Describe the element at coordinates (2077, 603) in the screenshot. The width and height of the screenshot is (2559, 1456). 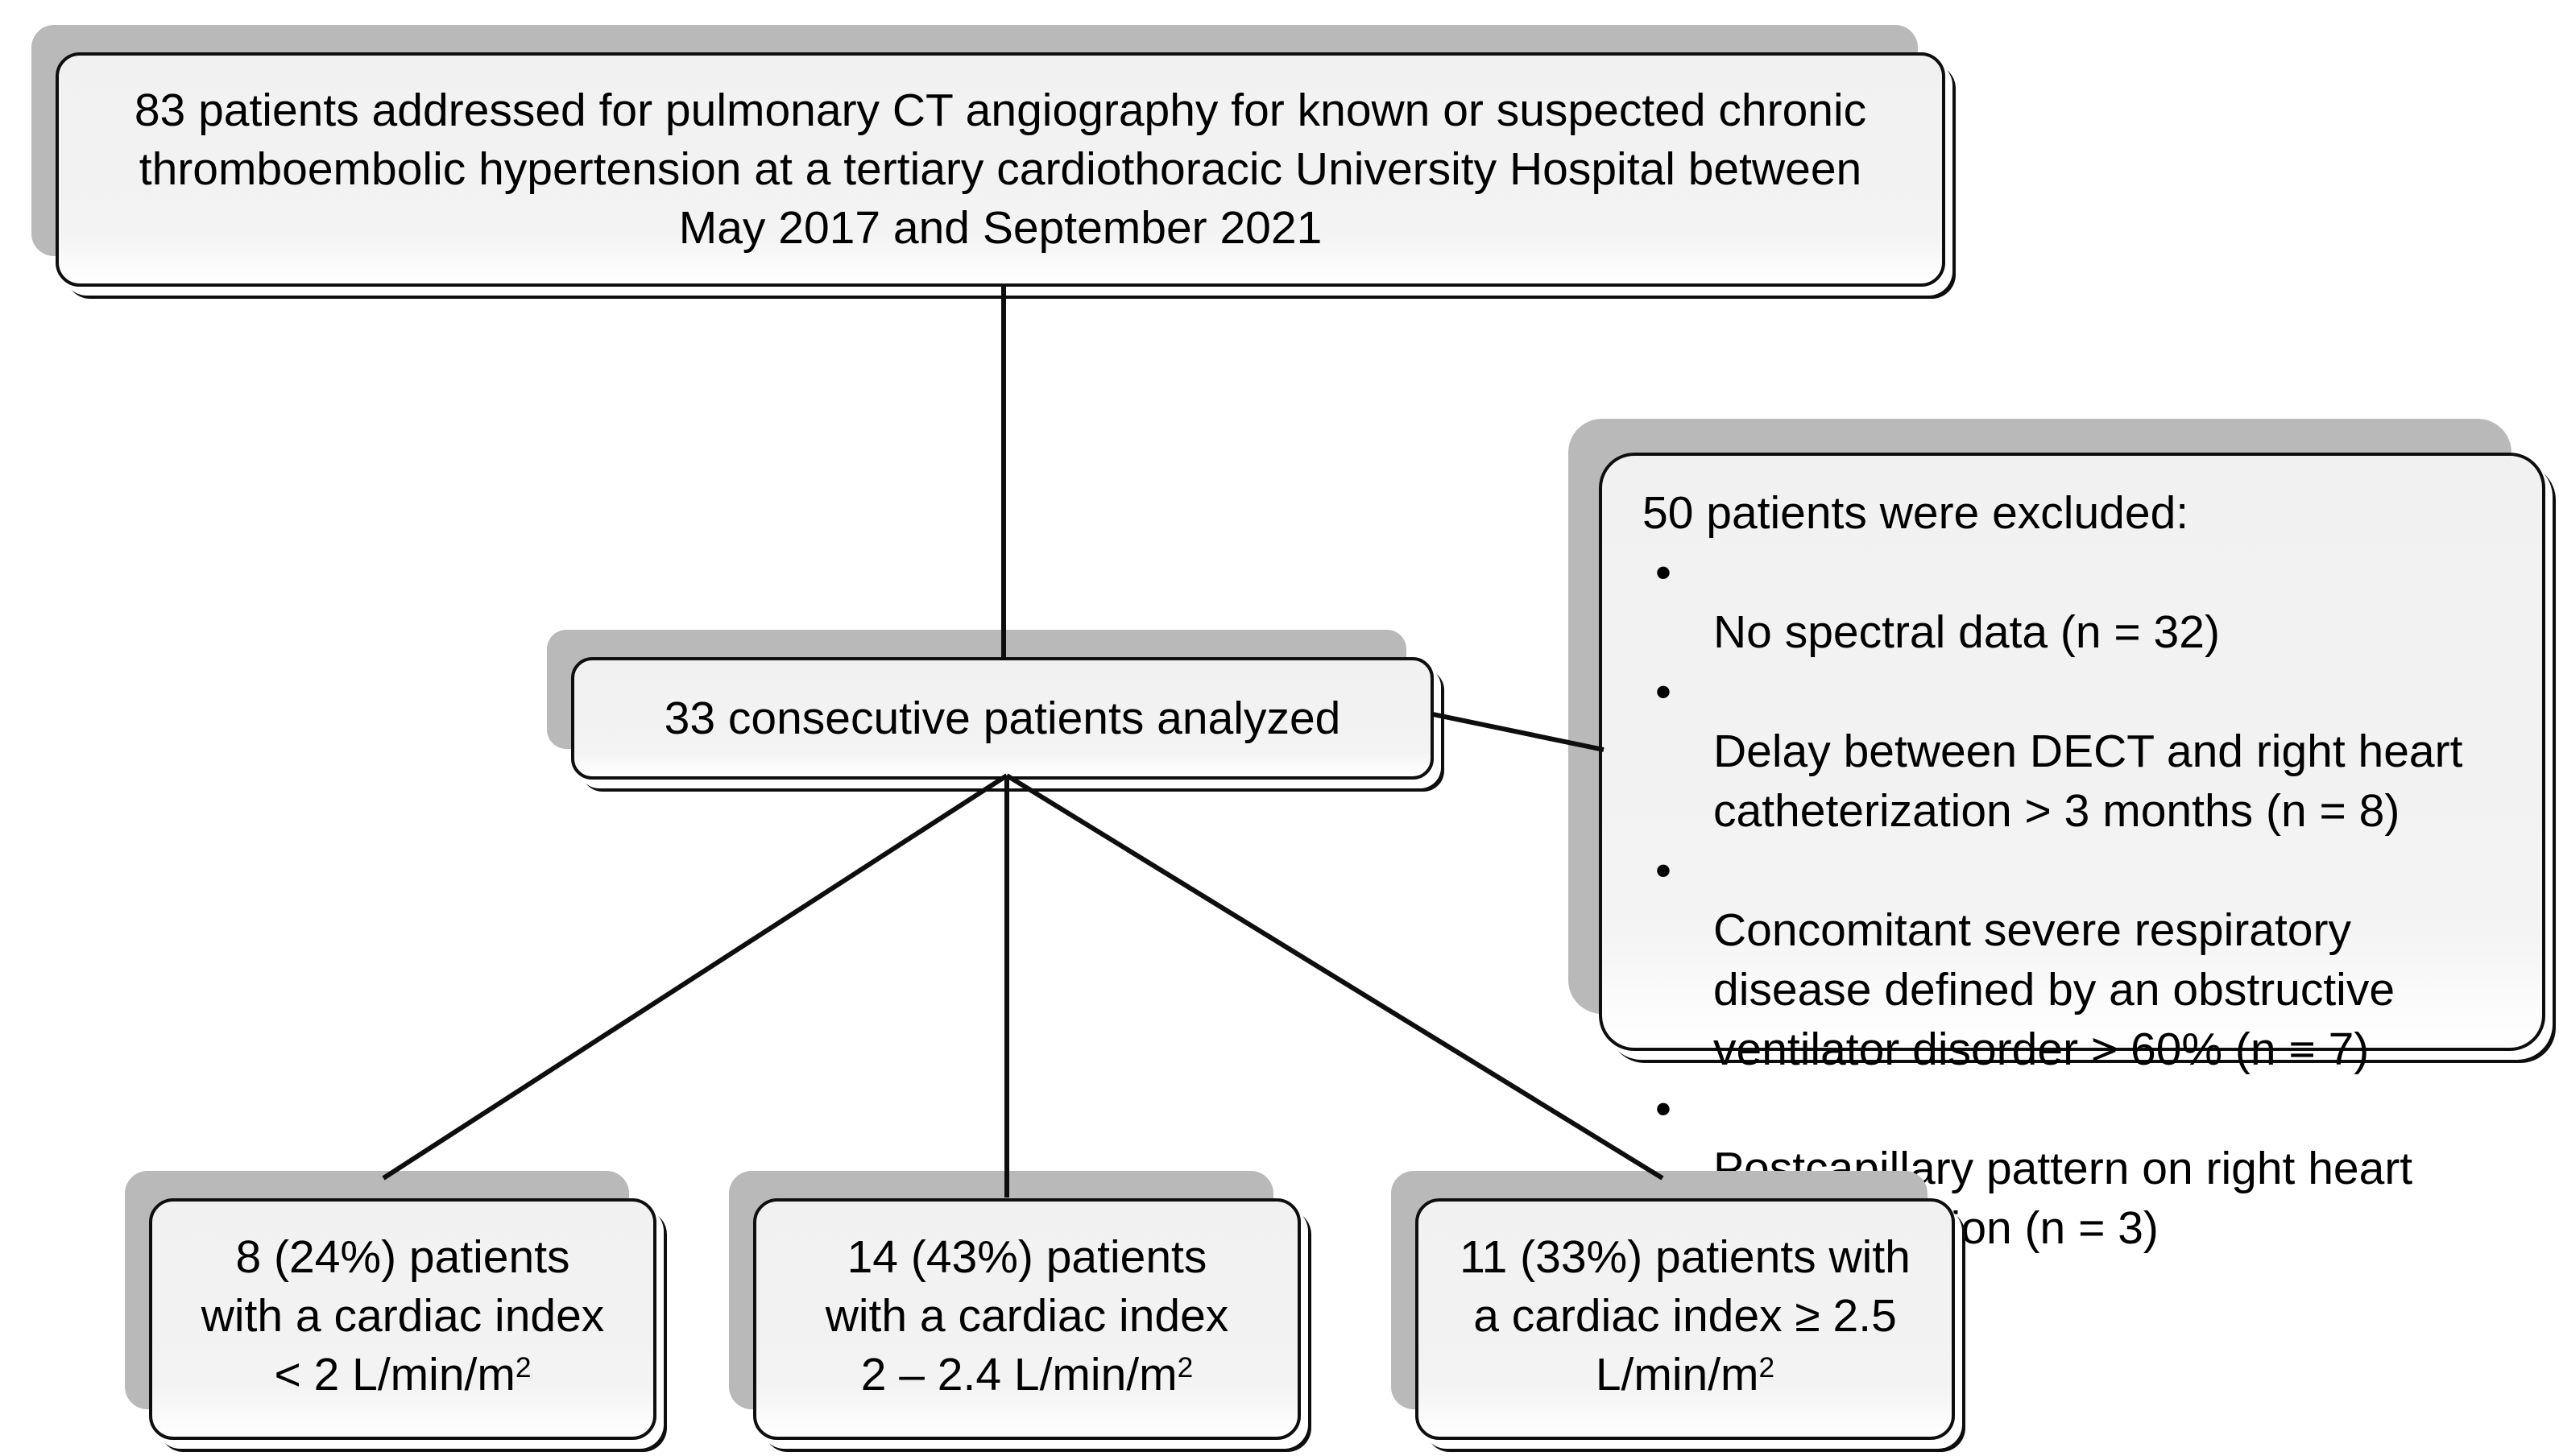
I see `exclusion-item: • No spectral data (n = 32)` at that location.